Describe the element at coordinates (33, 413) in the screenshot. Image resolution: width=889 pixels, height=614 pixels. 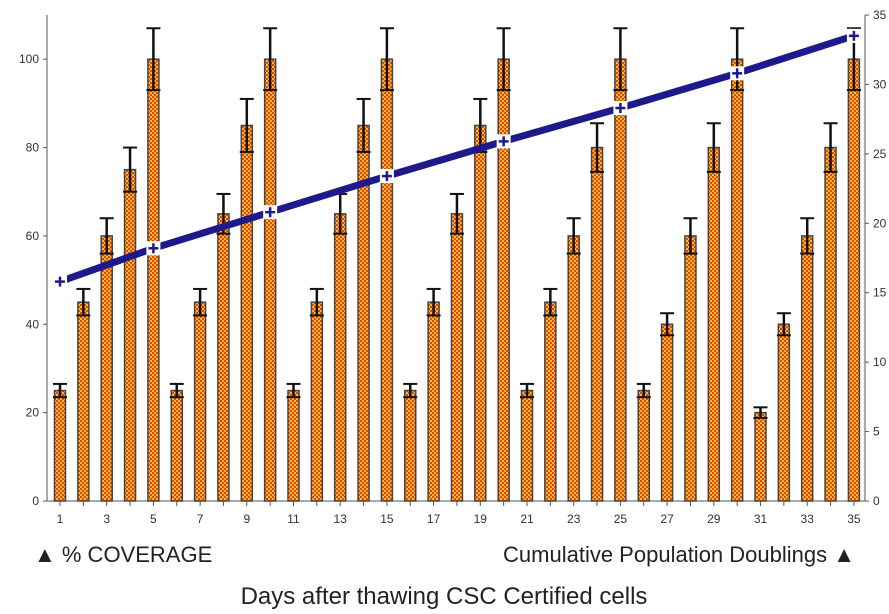
I see `left-tick-label: 20` at that location.